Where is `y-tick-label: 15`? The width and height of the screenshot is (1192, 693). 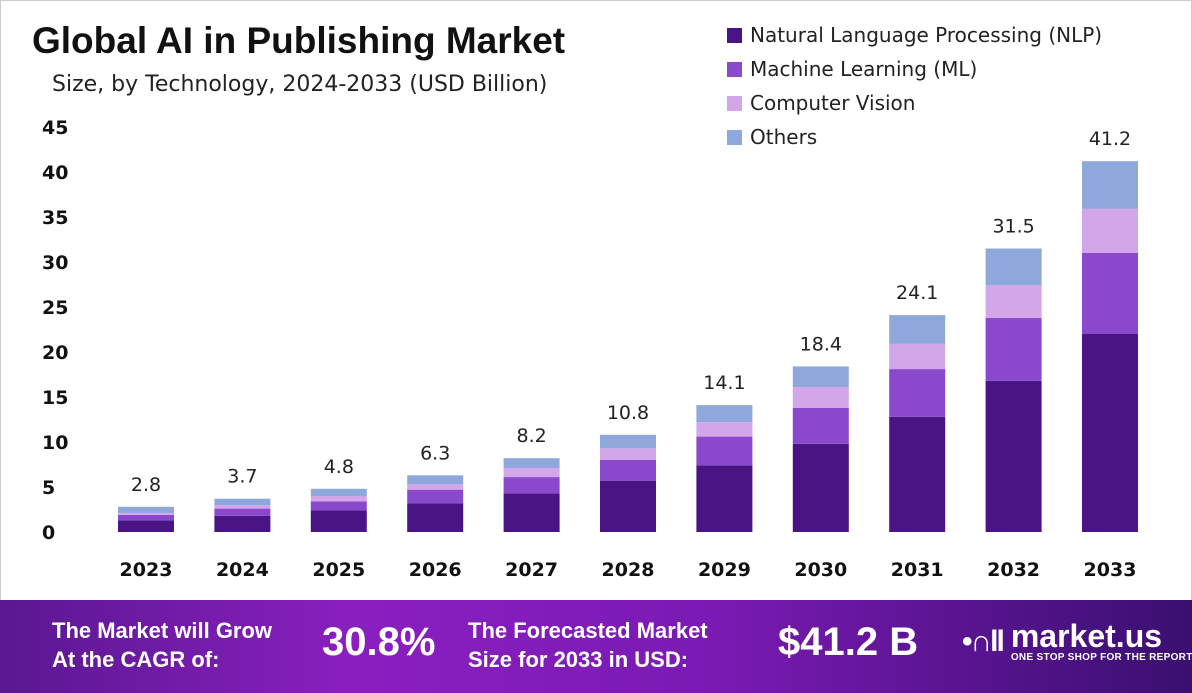
y-tick-label: 15 is located at coordinates (55, 398).